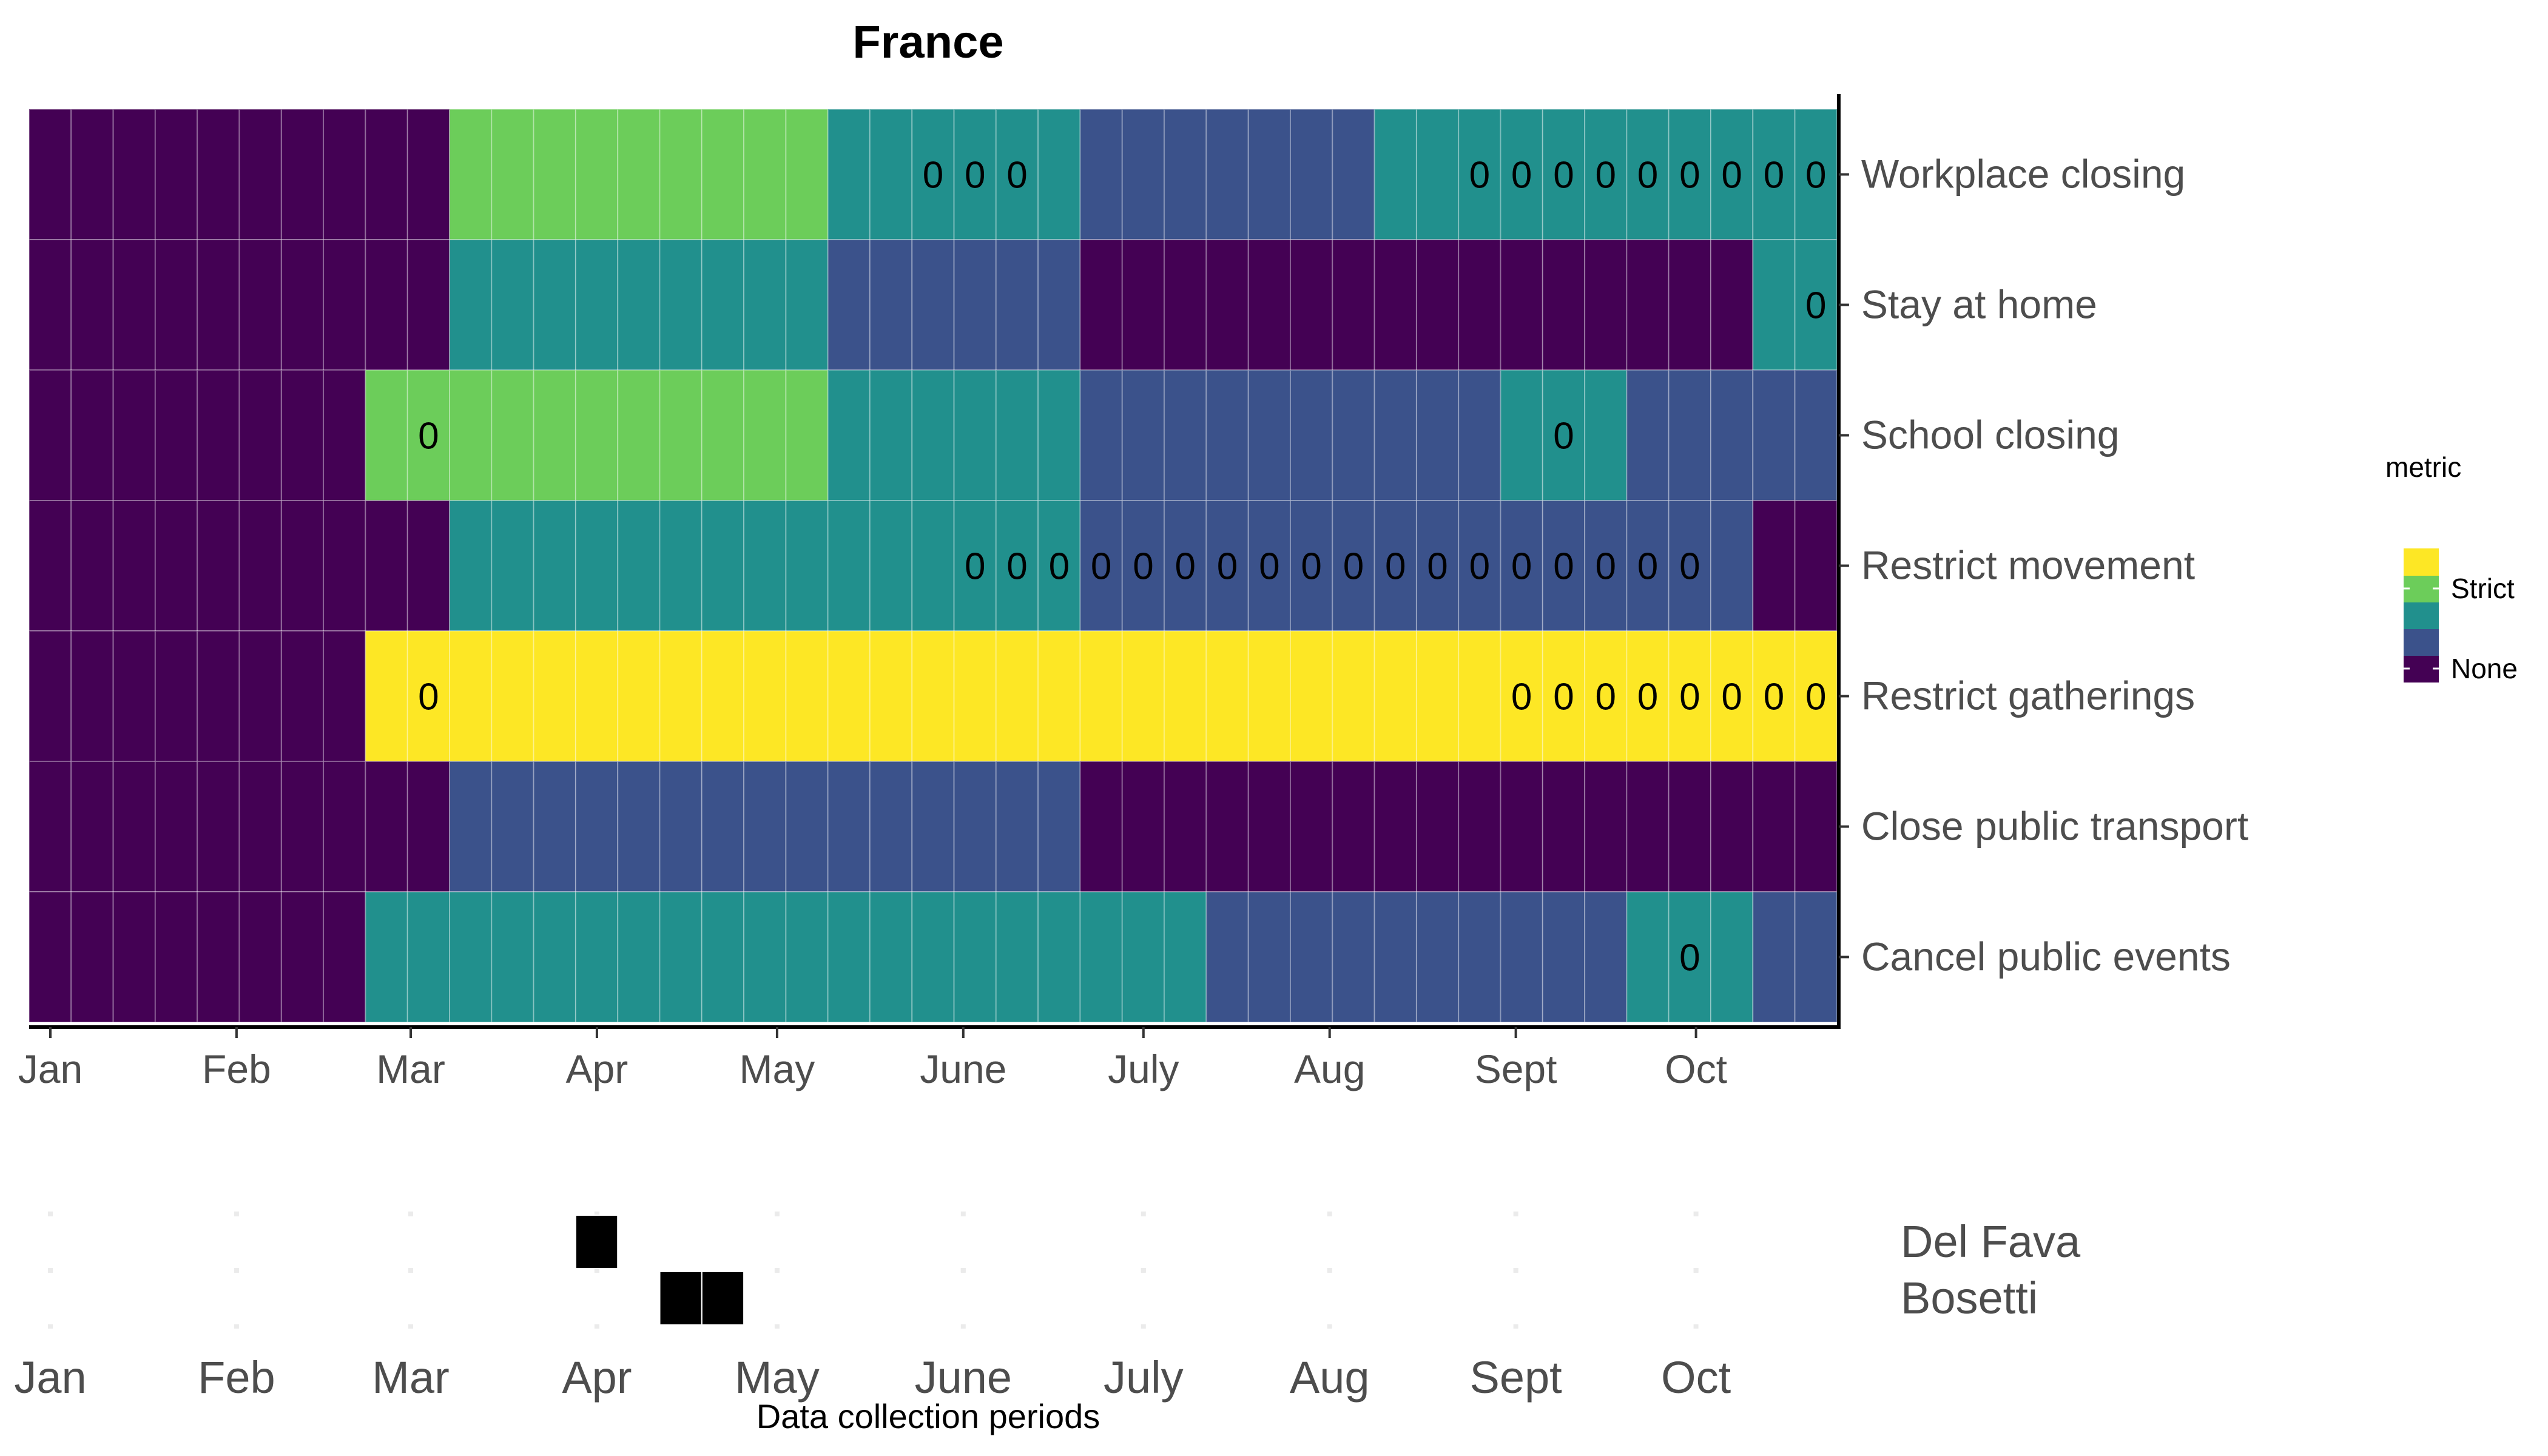 The image size is (2548, 1456). Describe the element at coordinates (1516, 1068) in the screenshot. I see `x-tick-label: Sept` at that location.